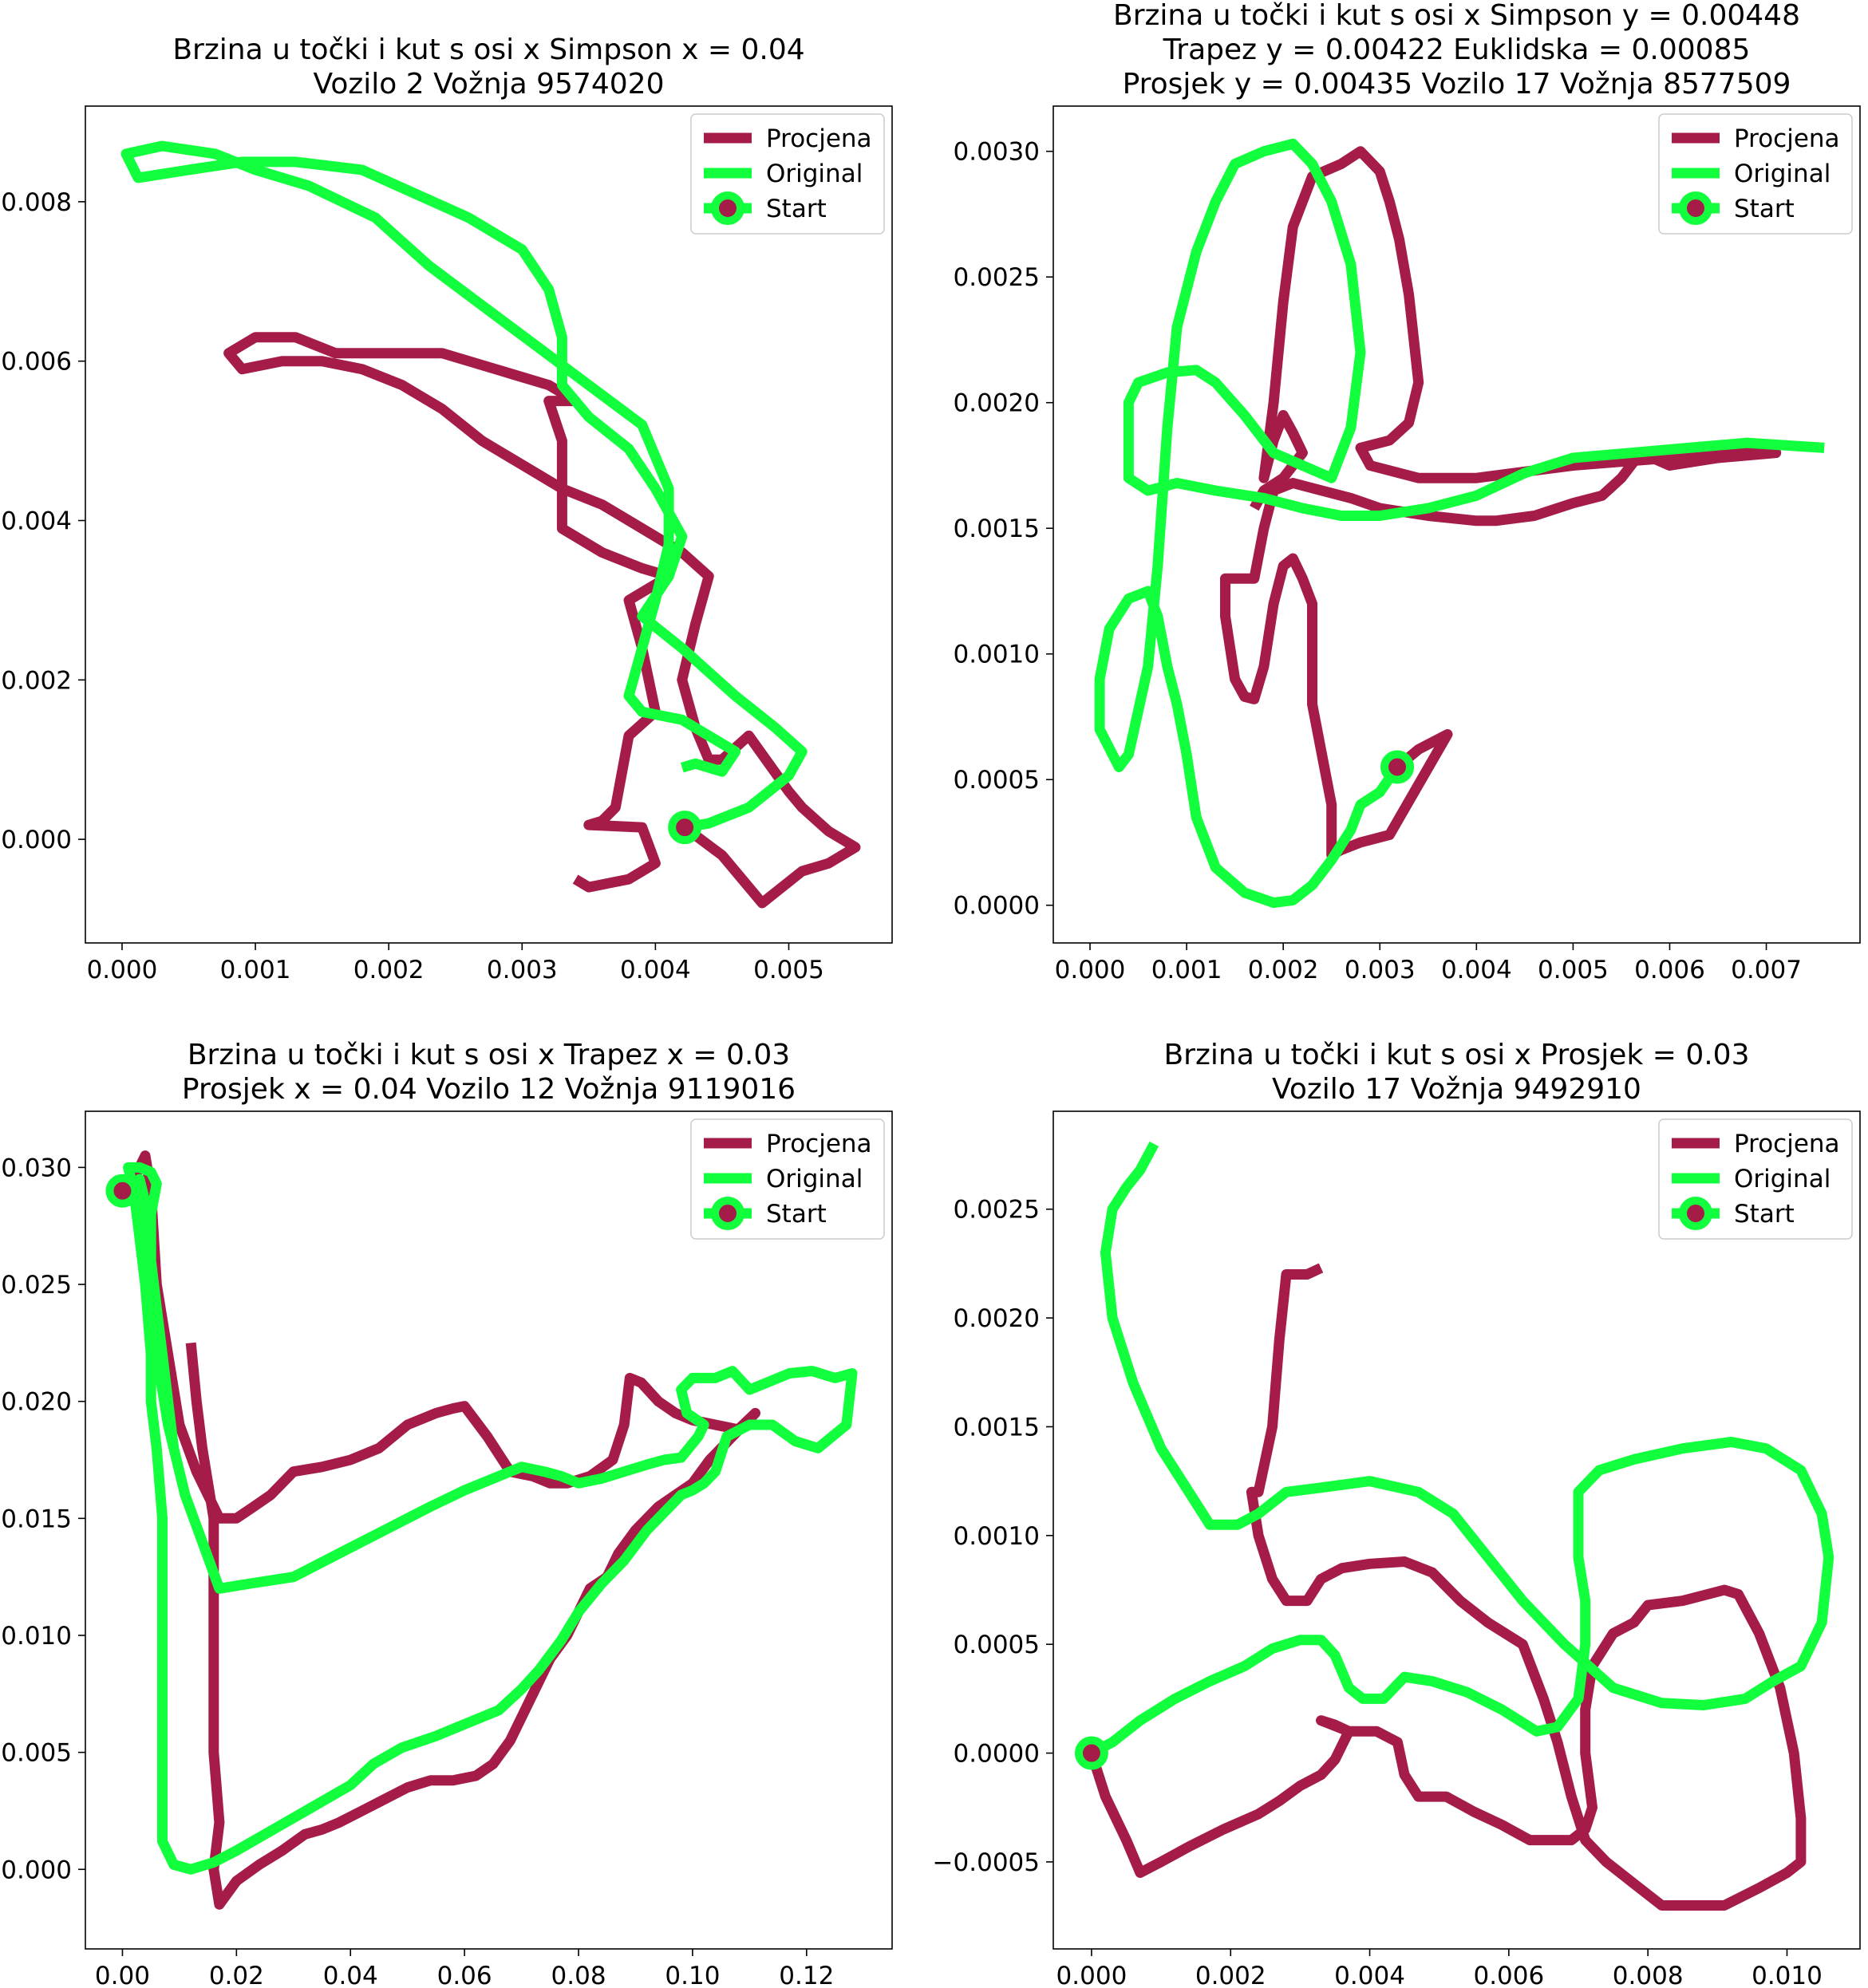  I want to click on x-tick-label: 0.00, so click(123, 1975).